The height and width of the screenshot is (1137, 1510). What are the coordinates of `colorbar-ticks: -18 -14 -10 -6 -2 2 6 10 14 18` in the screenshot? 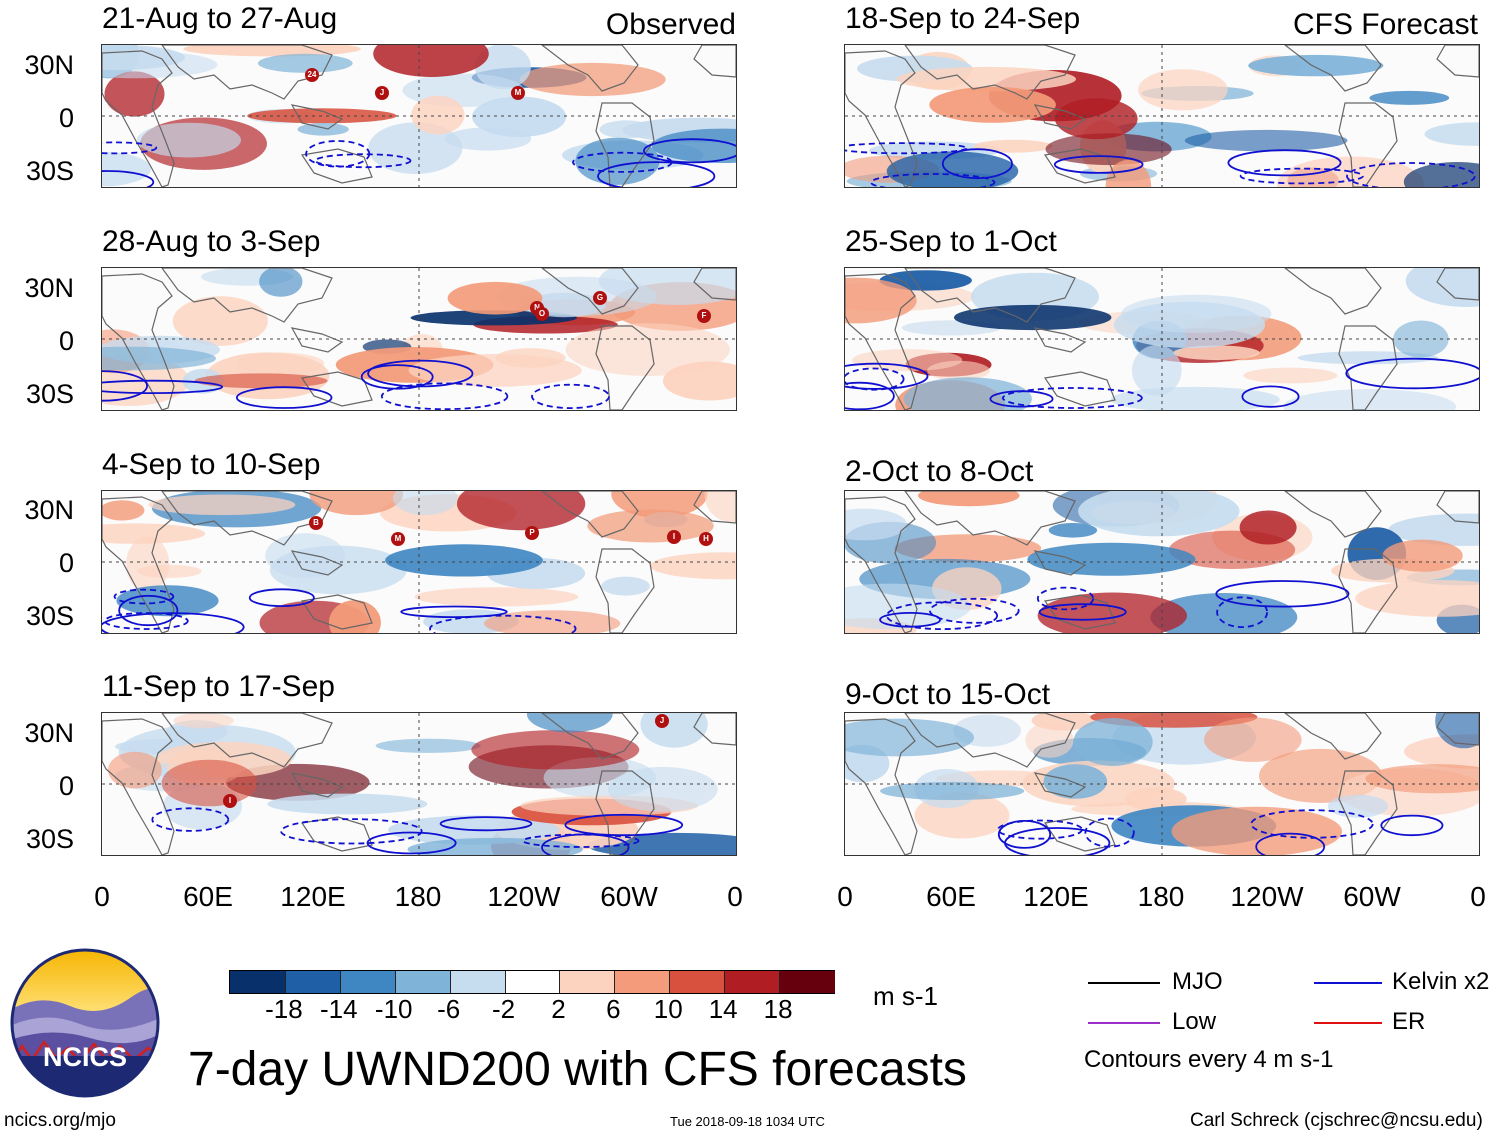 It's located at (755, 1010).